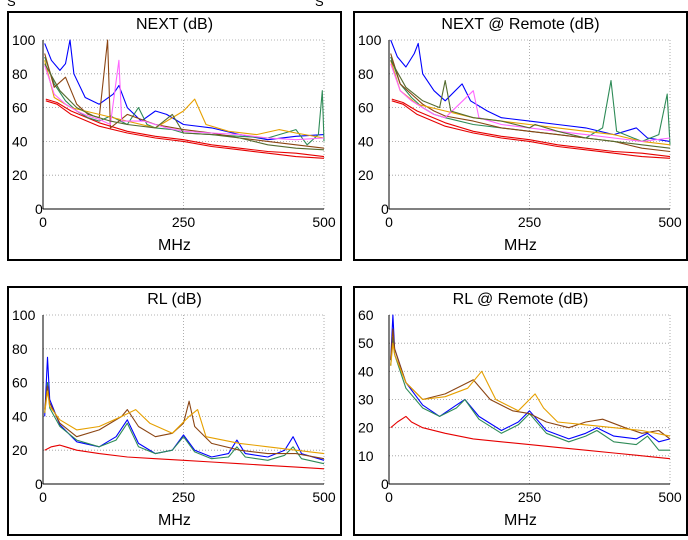 The image size is (688, 540). I want to click on y-tick-label: 30, so click(366, 400).